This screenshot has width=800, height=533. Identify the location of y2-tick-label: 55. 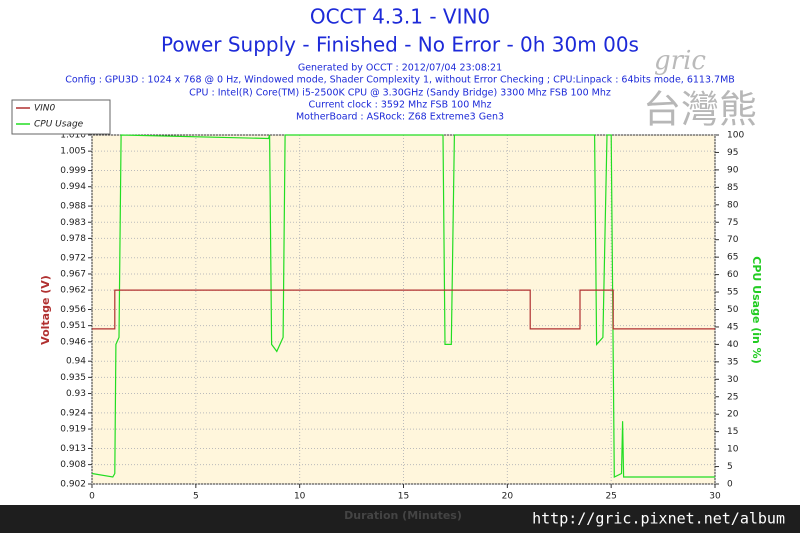
(732, 293).